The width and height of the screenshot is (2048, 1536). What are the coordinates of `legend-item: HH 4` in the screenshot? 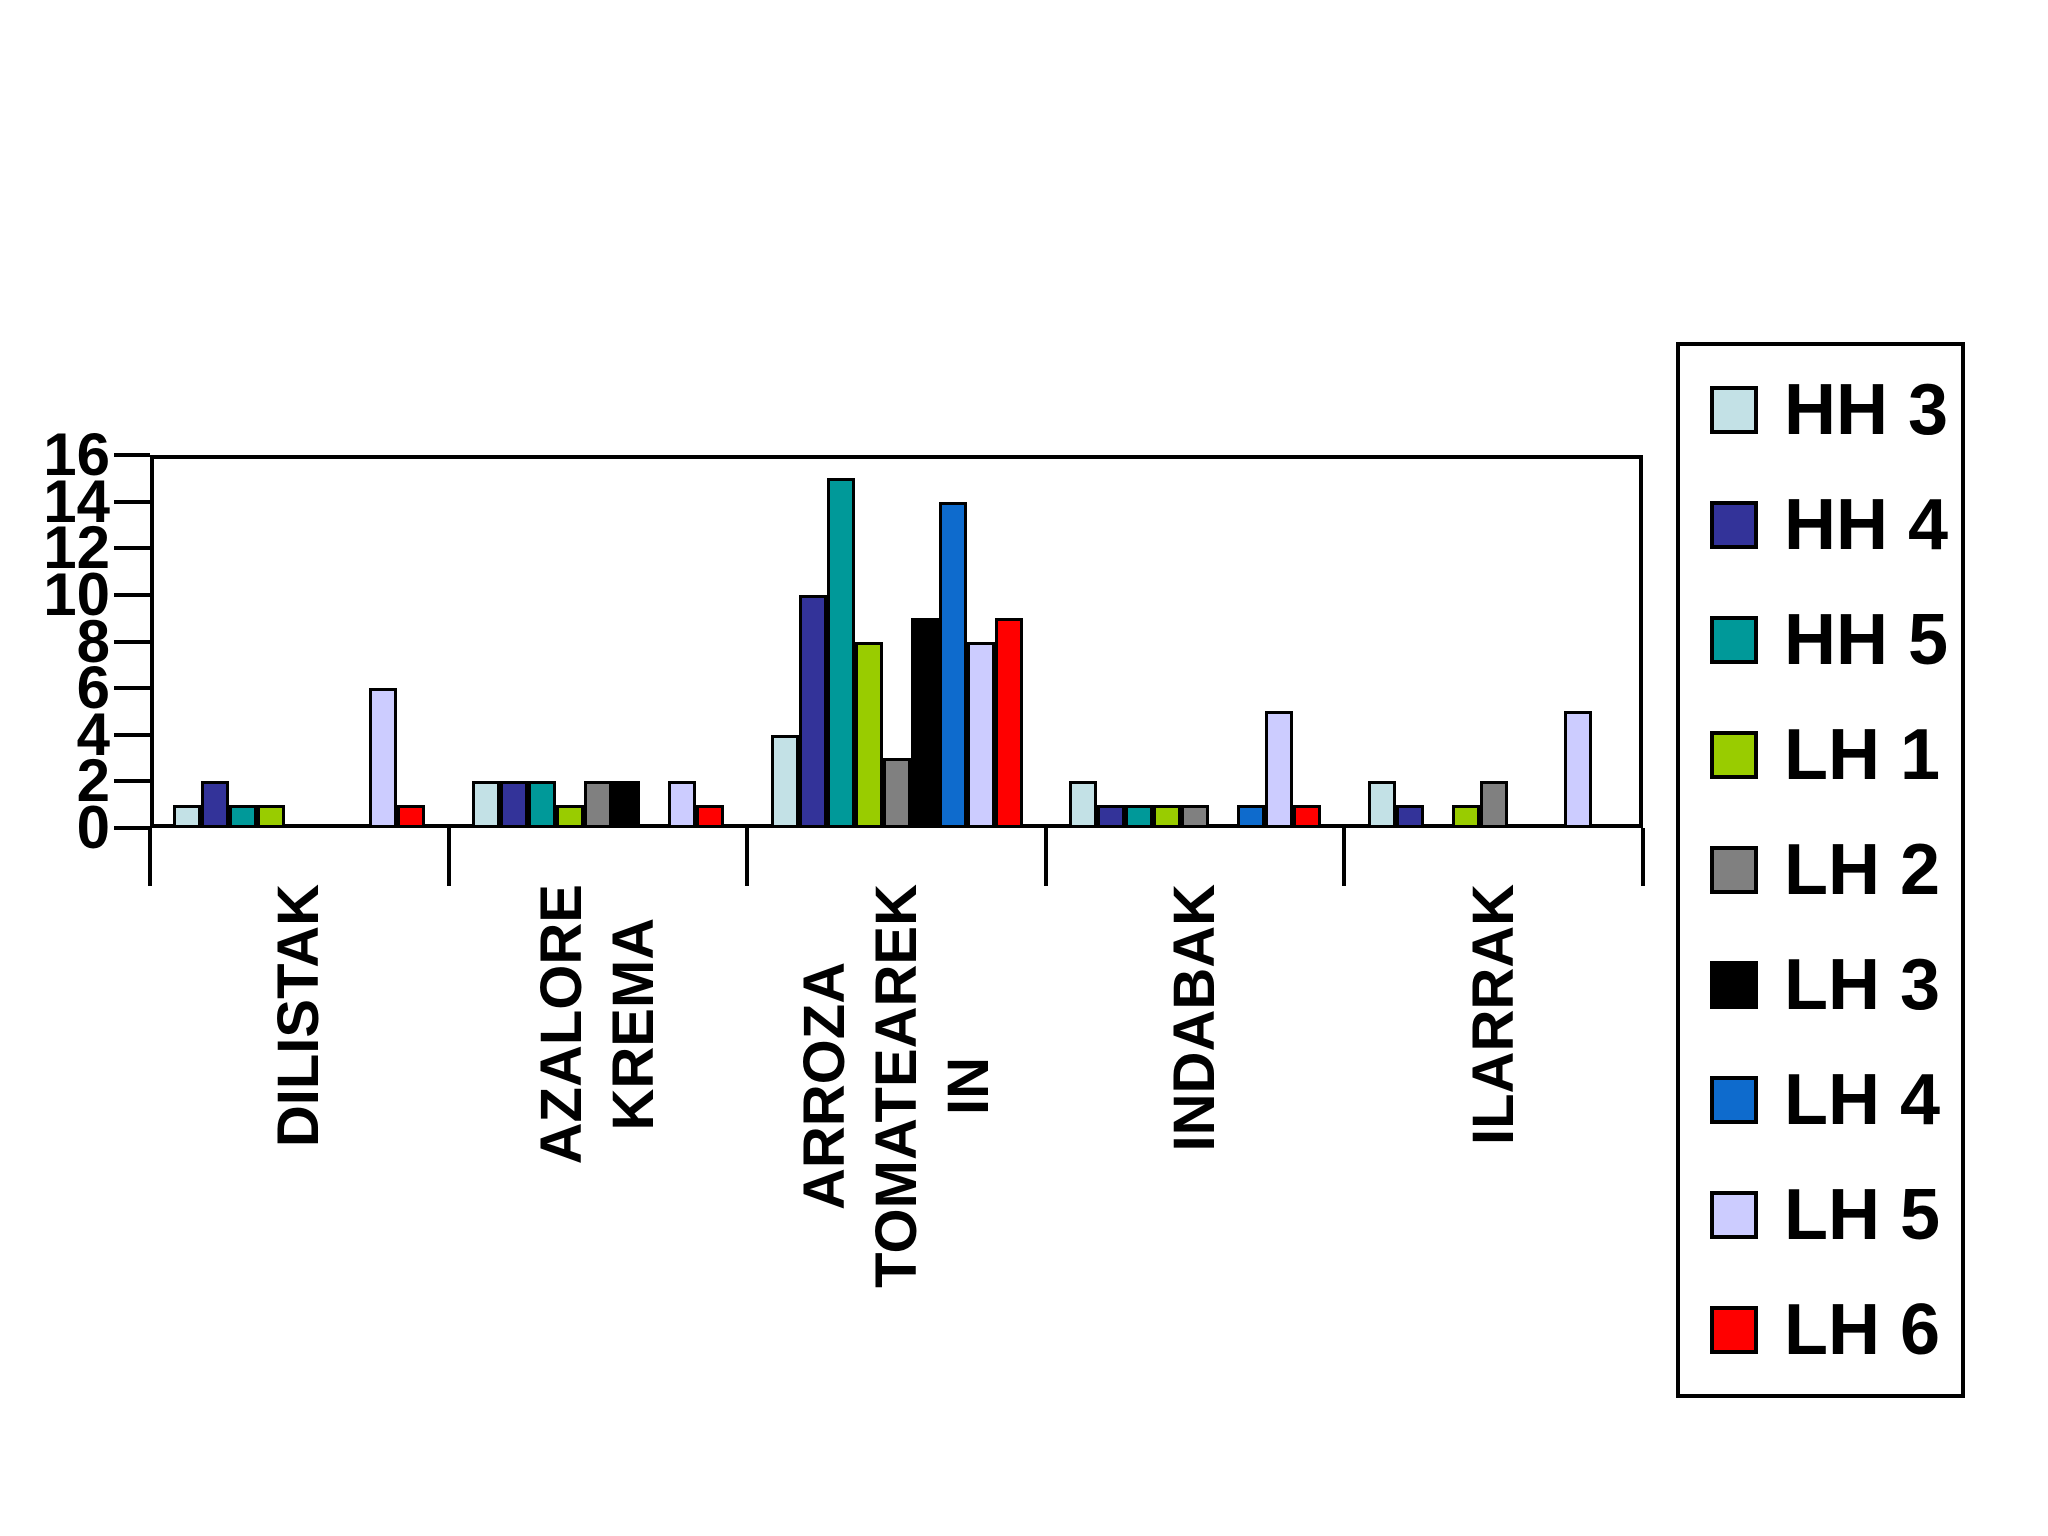 It's located at (1835, 525).